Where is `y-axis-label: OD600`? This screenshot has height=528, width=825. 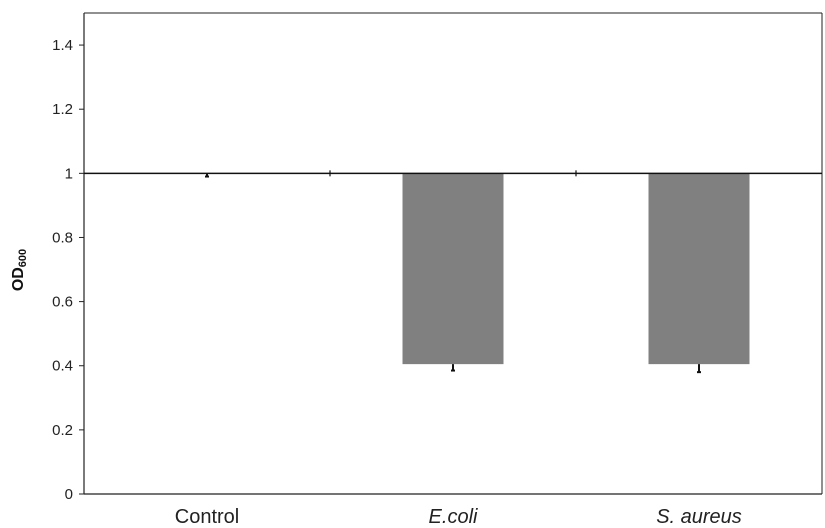
y-axis-label: OD600 is located at coordinates (19, 270).